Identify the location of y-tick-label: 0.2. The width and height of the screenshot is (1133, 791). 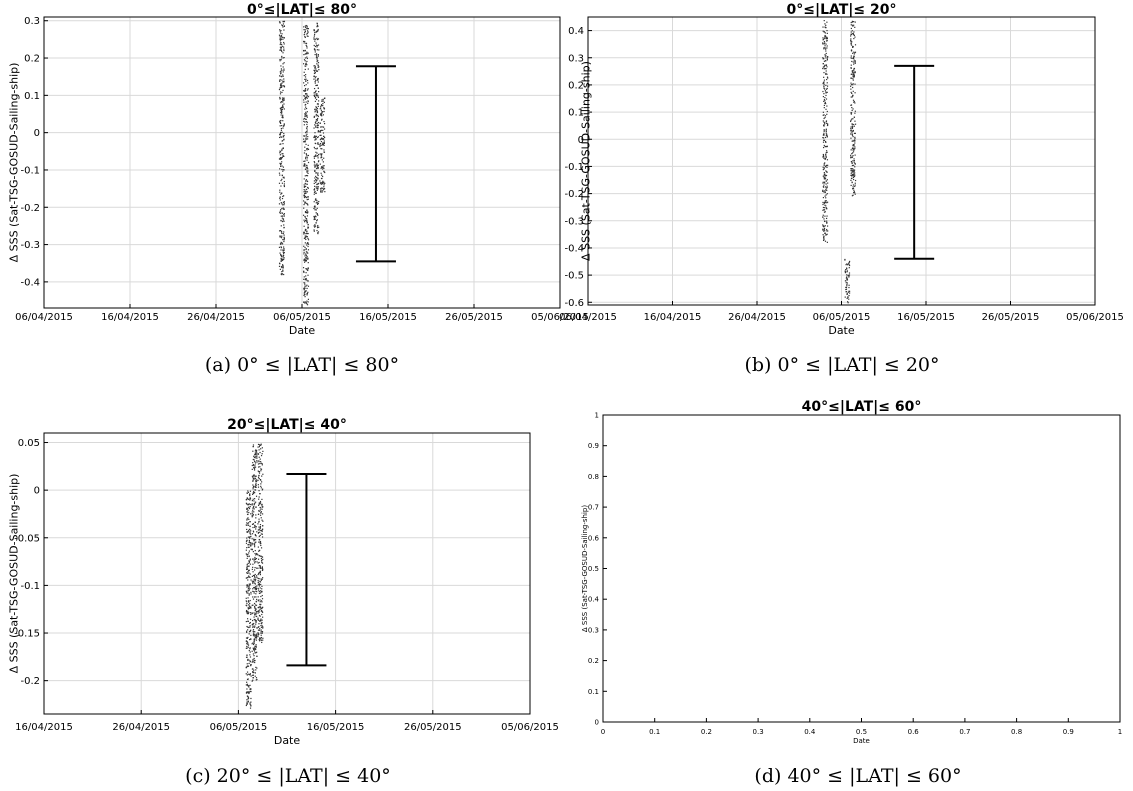
(576, 85).